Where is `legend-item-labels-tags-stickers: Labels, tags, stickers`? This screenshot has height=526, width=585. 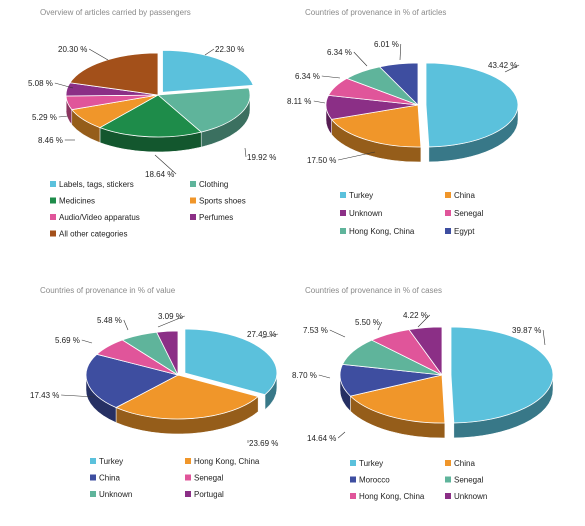 legend-item-labels-tags-stickers: Labels, tags, stickers is located at coordinates (92, 184).